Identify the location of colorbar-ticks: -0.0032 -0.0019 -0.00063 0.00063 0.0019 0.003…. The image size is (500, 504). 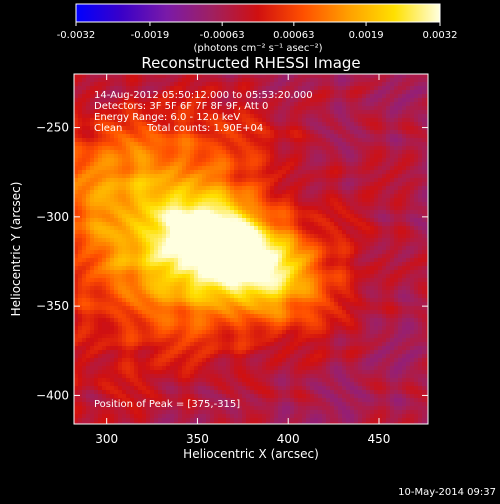
(257, 31).